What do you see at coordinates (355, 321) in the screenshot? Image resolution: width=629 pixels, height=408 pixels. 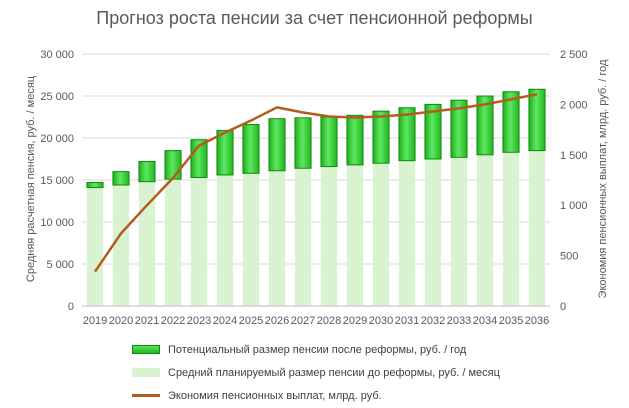 I see `x-tick-label: 2029` at bounding box center [355, 321].